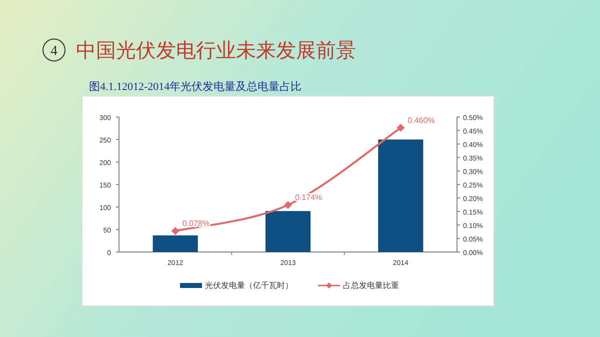  I want to click on chart-title: 中国光伏发电行业未来发展前景, so click(216, 51).